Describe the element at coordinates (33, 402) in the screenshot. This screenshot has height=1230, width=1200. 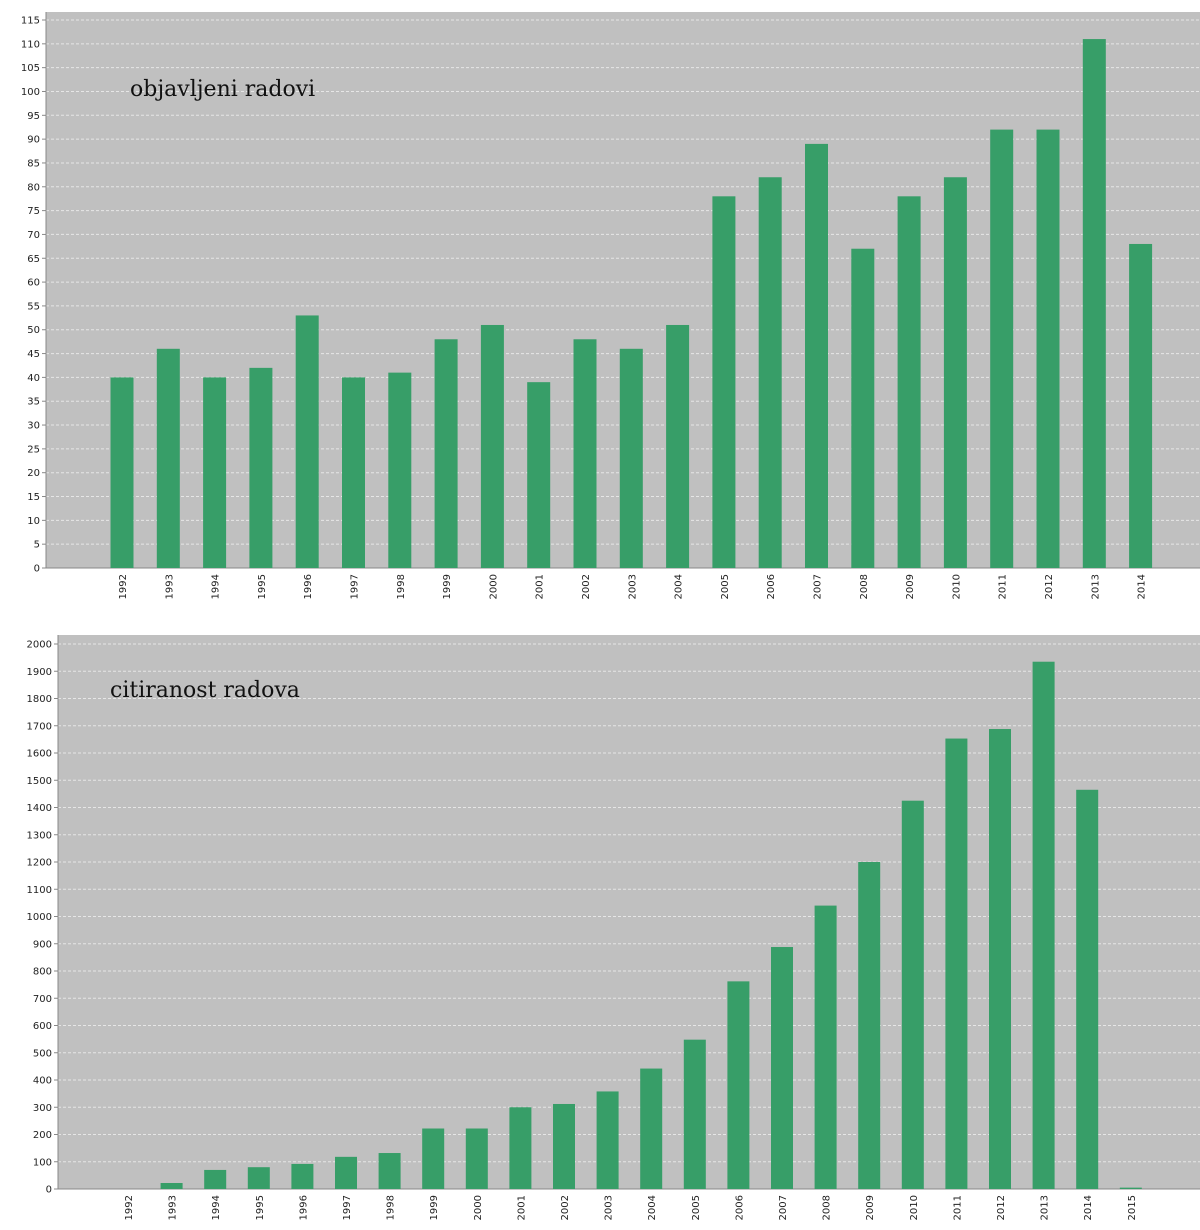
I see `y-tick-label: 35` at that location.